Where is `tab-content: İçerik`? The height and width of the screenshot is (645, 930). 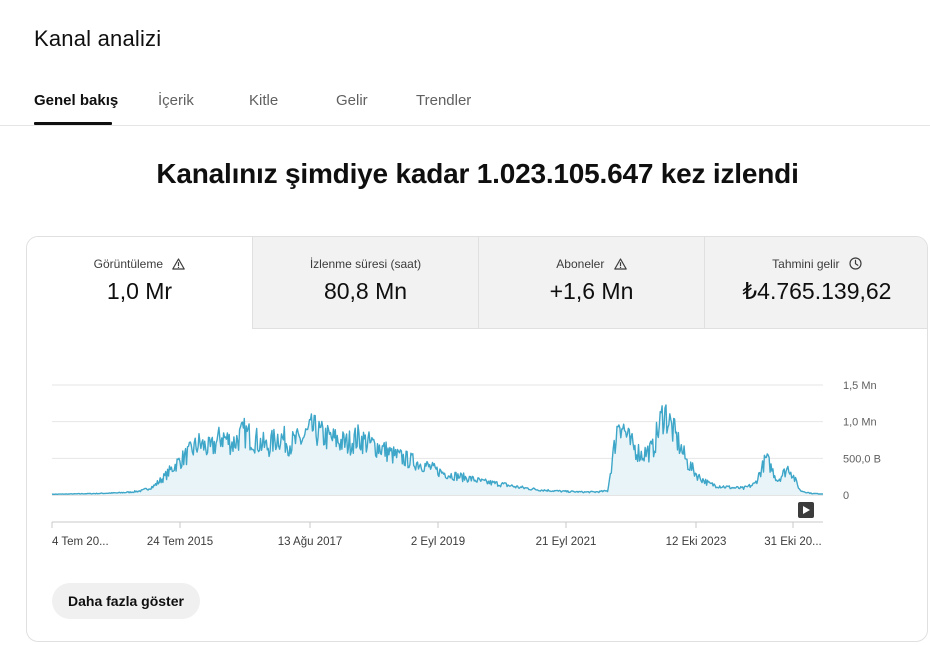 tab-content: İçerik is located at coordinates (176, 100).